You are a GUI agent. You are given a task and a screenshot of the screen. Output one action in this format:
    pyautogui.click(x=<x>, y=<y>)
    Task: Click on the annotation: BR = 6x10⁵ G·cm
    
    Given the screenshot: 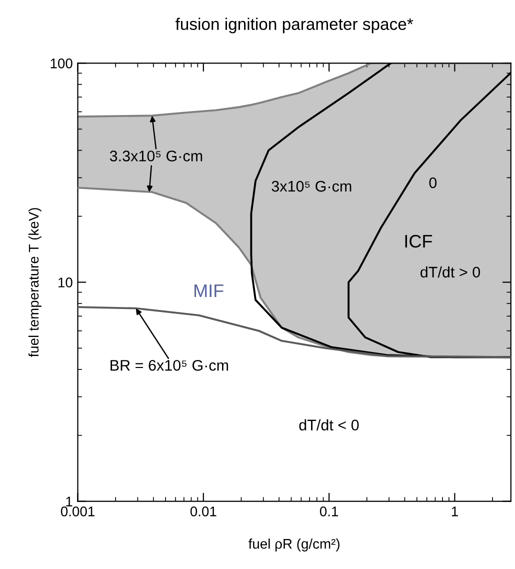 What is the action you would take?
    pyautogui.click(x=169, y=365)
    